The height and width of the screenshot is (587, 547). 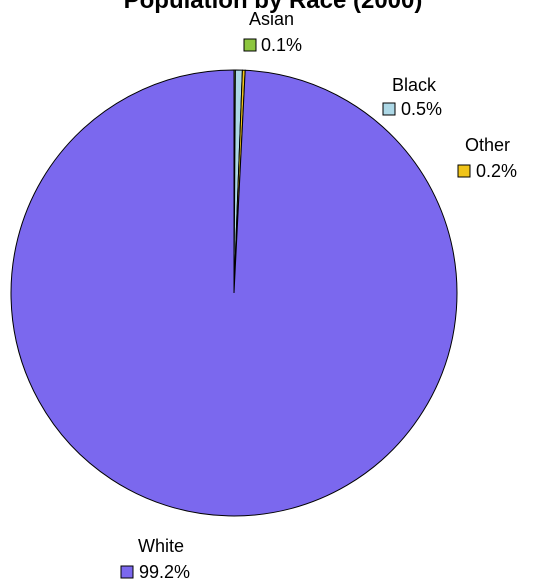 I want to click on label-asian: Asian, so click(x=271, y=19).